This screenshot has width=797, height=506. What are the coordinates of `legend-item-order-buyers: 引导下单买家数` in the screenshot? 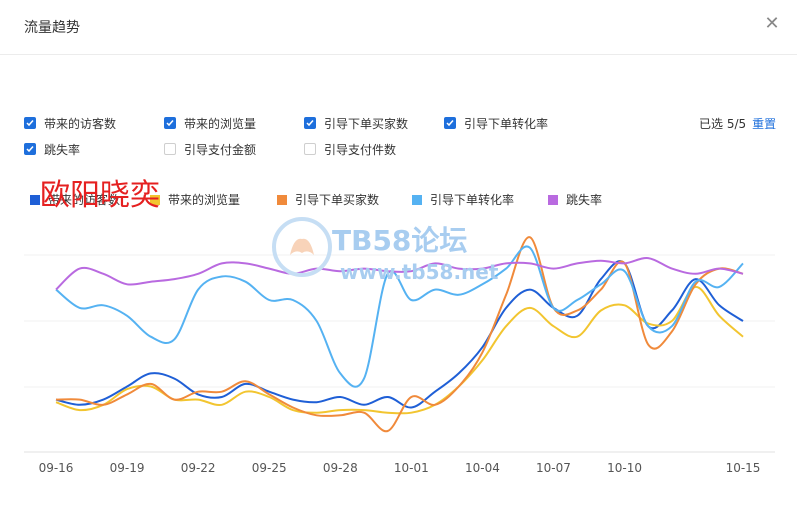 It's located at (328, 199).